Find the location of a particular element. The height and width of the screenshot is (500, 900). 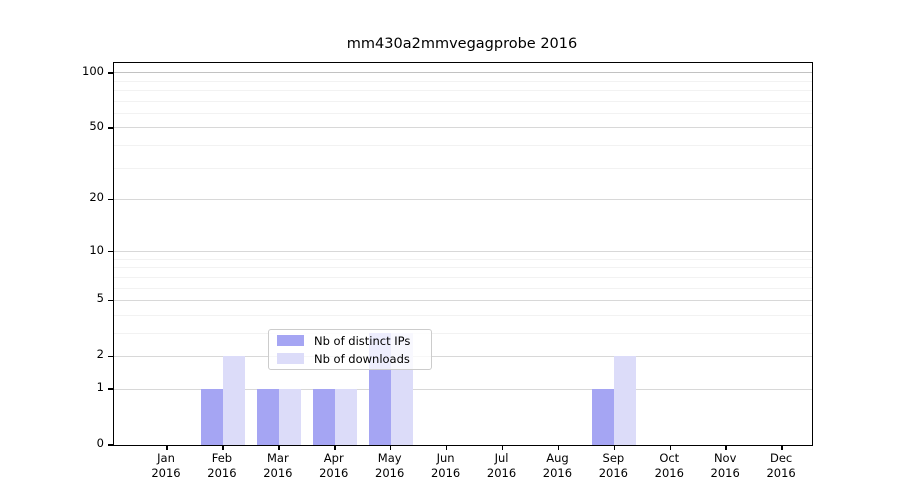

x-tick-label-may: May 2016 is located at coordinates (390, 466).